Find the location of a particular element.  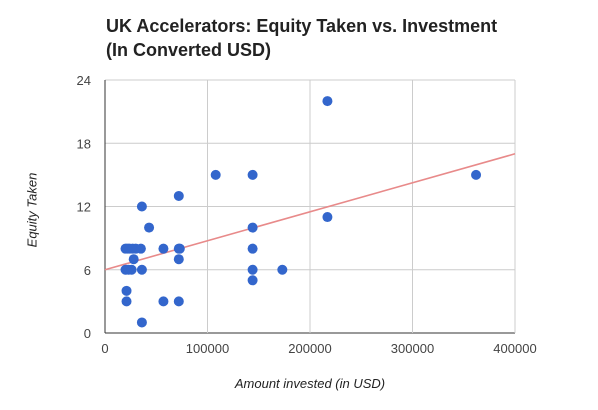

y-tick-label: 18 is located at coordinates (84, 143).